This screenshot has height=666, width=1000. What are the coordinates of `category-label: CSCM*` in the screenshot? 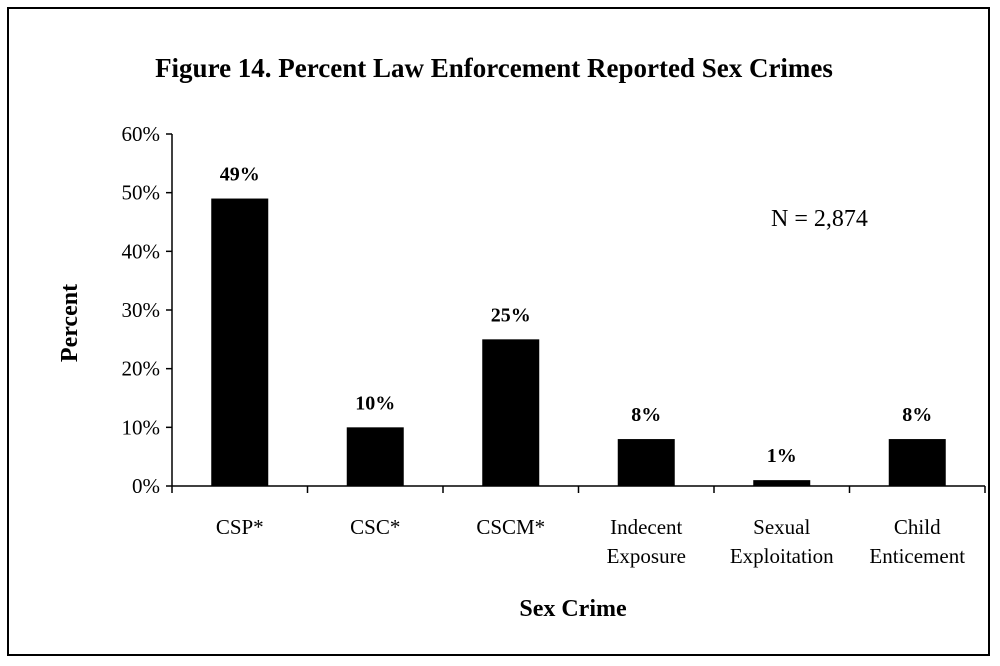 It's located at (510, 527).